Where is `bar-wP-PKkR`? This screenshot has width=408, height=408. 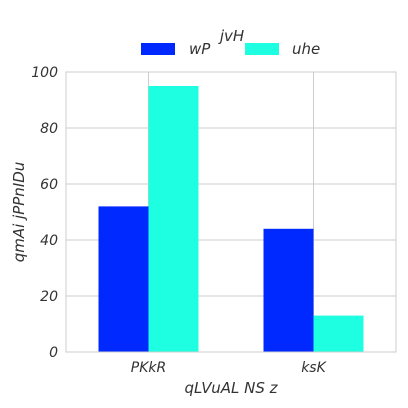
bar-wP-PKkR is located at coordinates (124, 279).